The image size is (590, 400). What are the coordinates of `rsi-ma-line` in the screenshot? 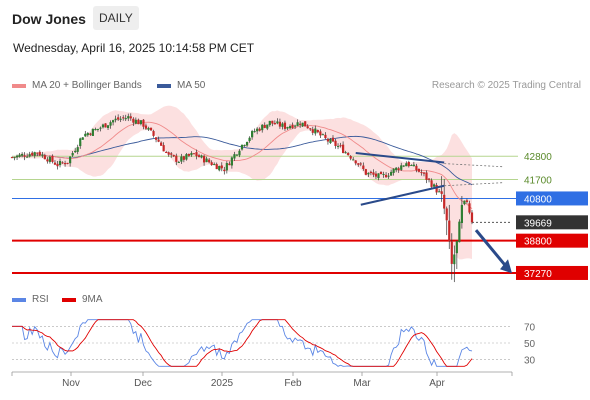 It's located at (242, 343).